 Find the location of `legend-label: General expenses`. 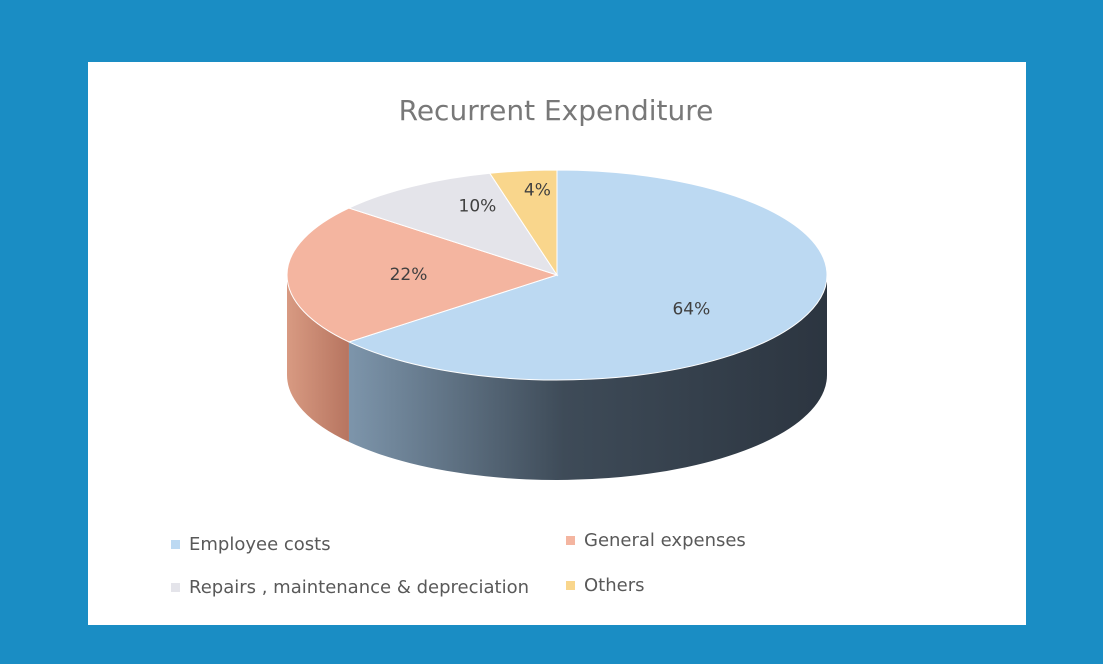

legend-label: General expenses is located at coordinates (665, 540).